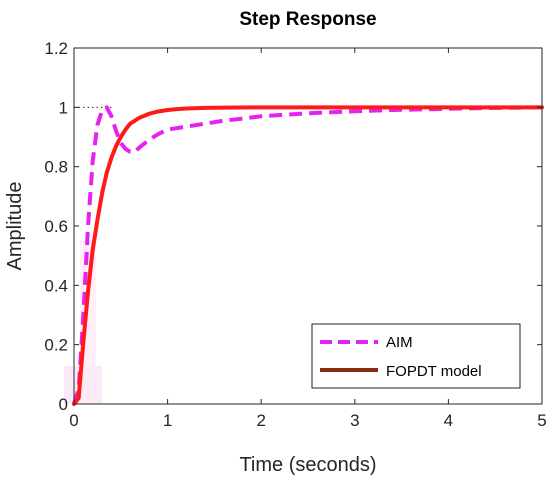 This screenshot has height=484, width=550. What do you see at coordinates (354, 420) in the screenshot?
I see `x-tick-label: 3` at bounding box center [354, 420].